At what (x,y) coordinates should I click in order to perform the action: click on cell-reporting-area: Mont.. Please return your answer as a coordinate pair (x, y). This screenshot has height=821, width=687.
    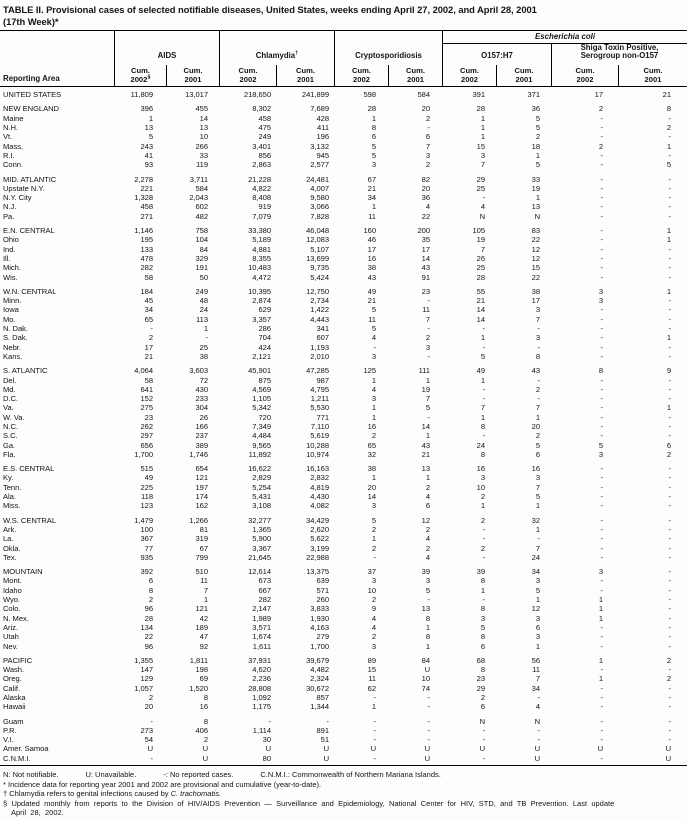
    Looking at the image, I should click on (12, 581).